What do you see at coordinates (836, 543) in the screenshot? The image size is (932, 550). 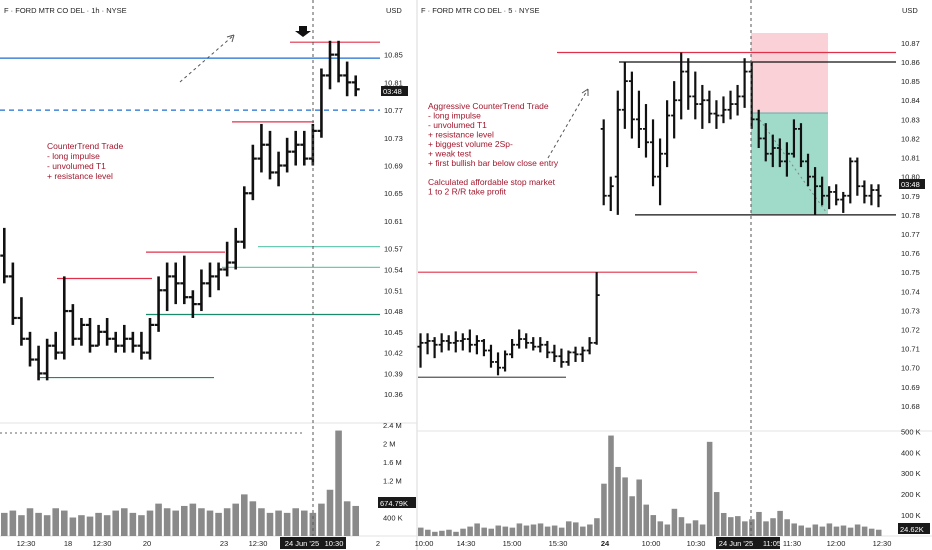 I see `right-x-tick-label: 12:00` at bounding box center [836, 543].